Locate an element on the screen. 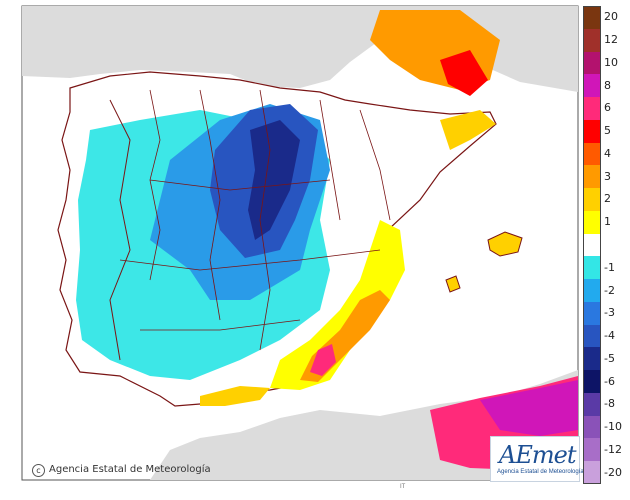 This screenshot has width=630, height=500. copyright-text: c Agencia Estatal de Meteorología is located at coordinates (121, 470).